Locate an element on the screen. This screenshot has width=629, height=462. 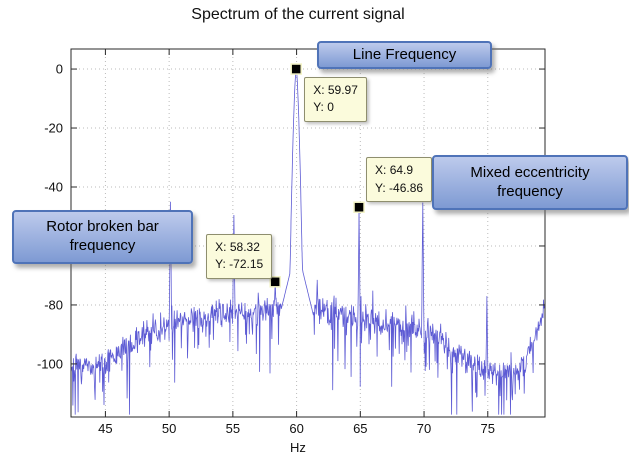
x-tick-label: 65 is located at coordinates (360, 428).